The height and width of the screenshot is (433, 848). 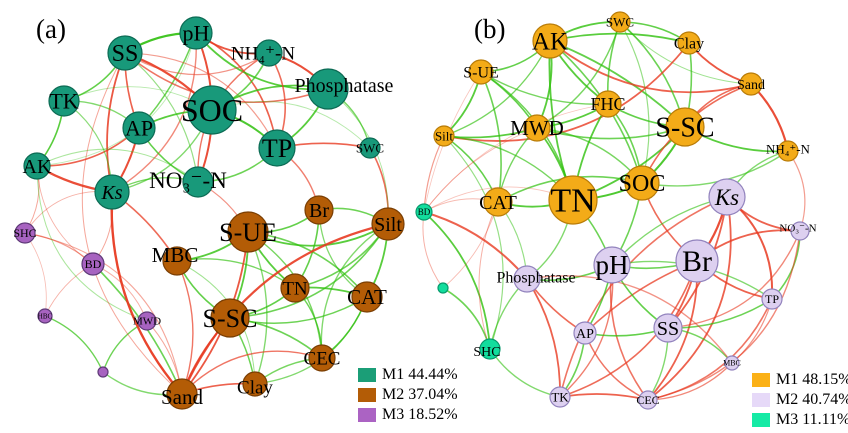 I want to click on edge-BD-FHC-b, so click(x=516, y=158).